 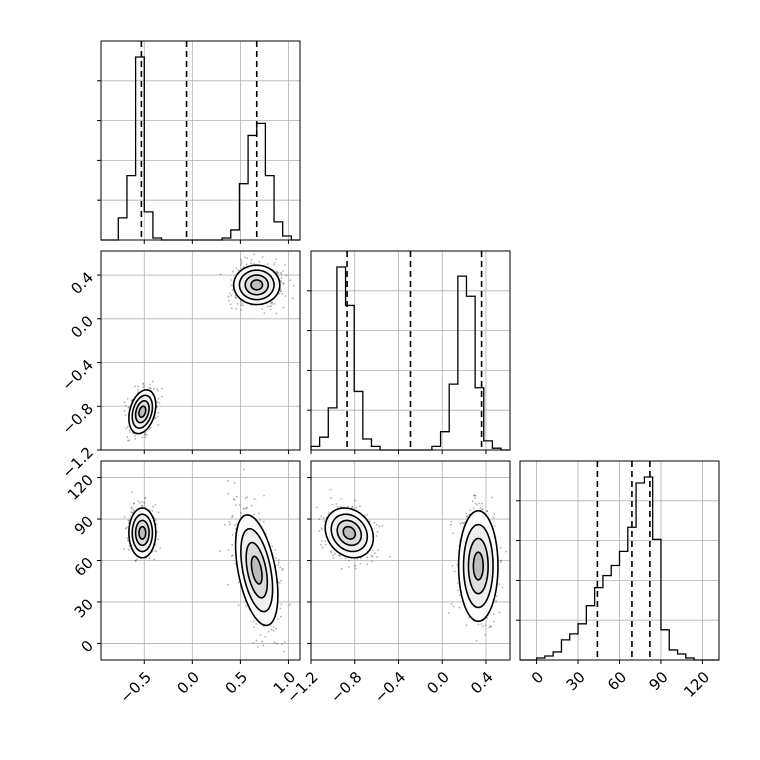 I want to click on histogram-panel-2-frame, so click(x=410, y=350).